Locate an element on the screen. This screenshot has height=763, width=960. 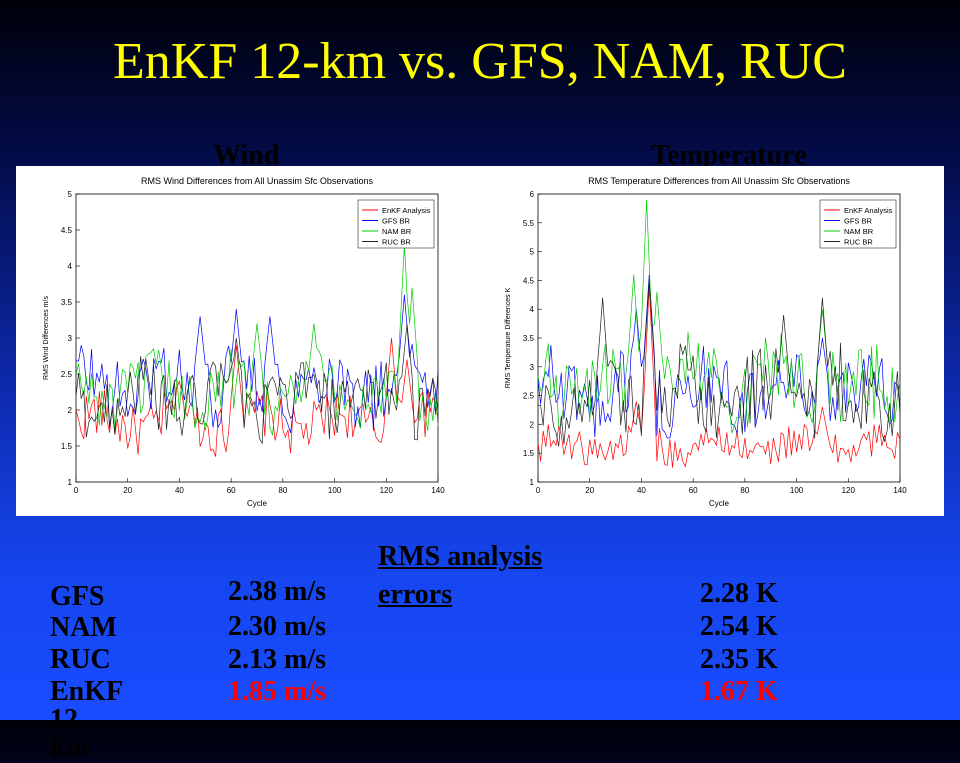
wind-legend-label: EnKF Analysis is located at coordinates (406, 210).